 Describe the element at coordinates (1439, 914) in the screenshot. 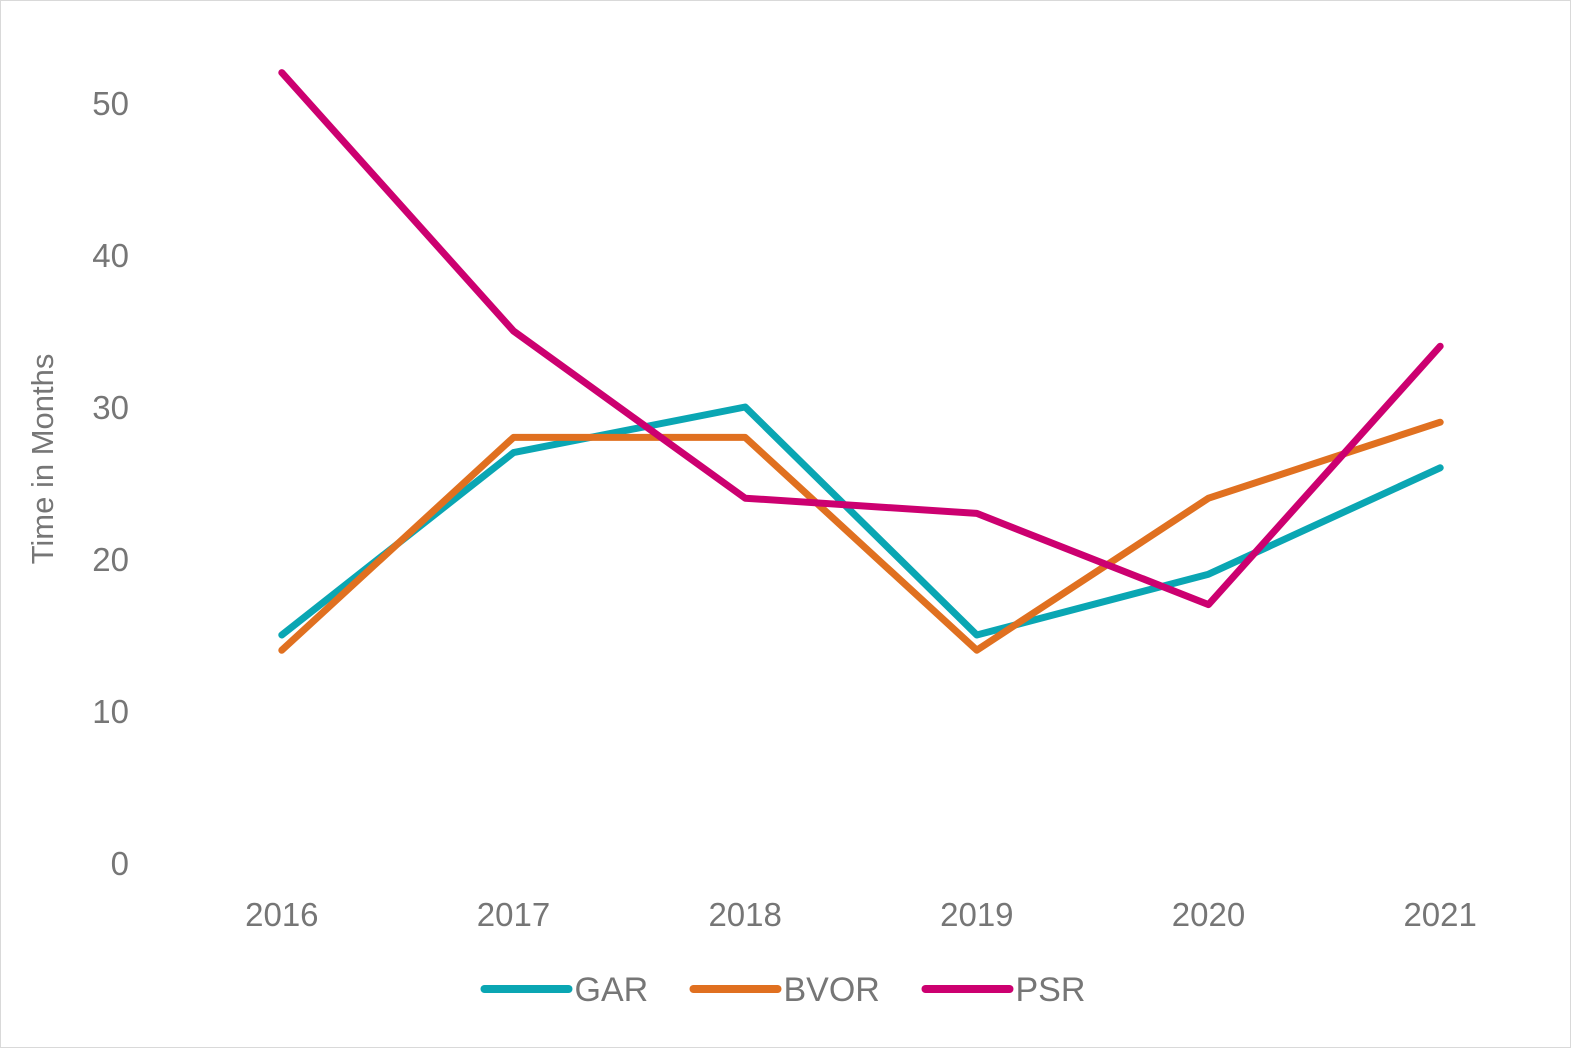

I see `x-tick-label: 2021` at that location.